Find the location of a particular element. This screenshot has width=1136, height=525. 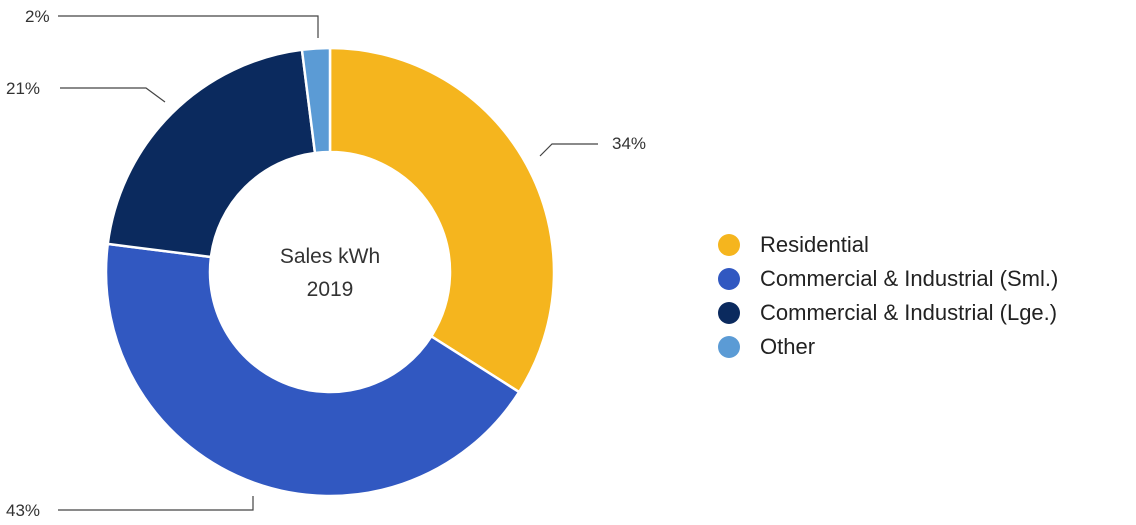

slice-residential is located at coordinates (442, 220).